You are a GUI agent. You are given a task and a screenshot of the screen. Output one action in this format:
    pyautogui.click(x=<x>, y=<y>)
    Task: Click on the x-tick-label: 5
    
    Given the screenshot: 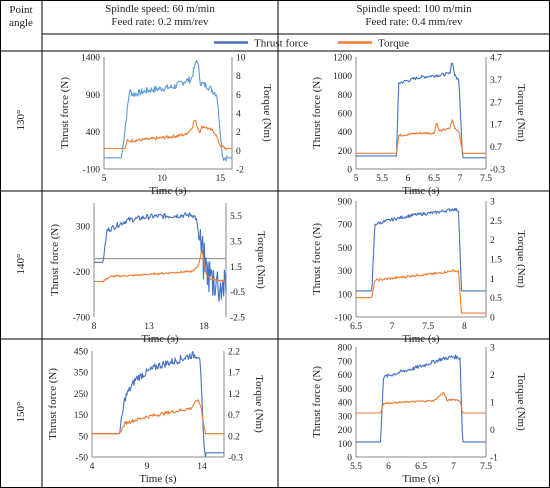 What is the action you would take?
    pyautogui.click(x=104, y=179)
    